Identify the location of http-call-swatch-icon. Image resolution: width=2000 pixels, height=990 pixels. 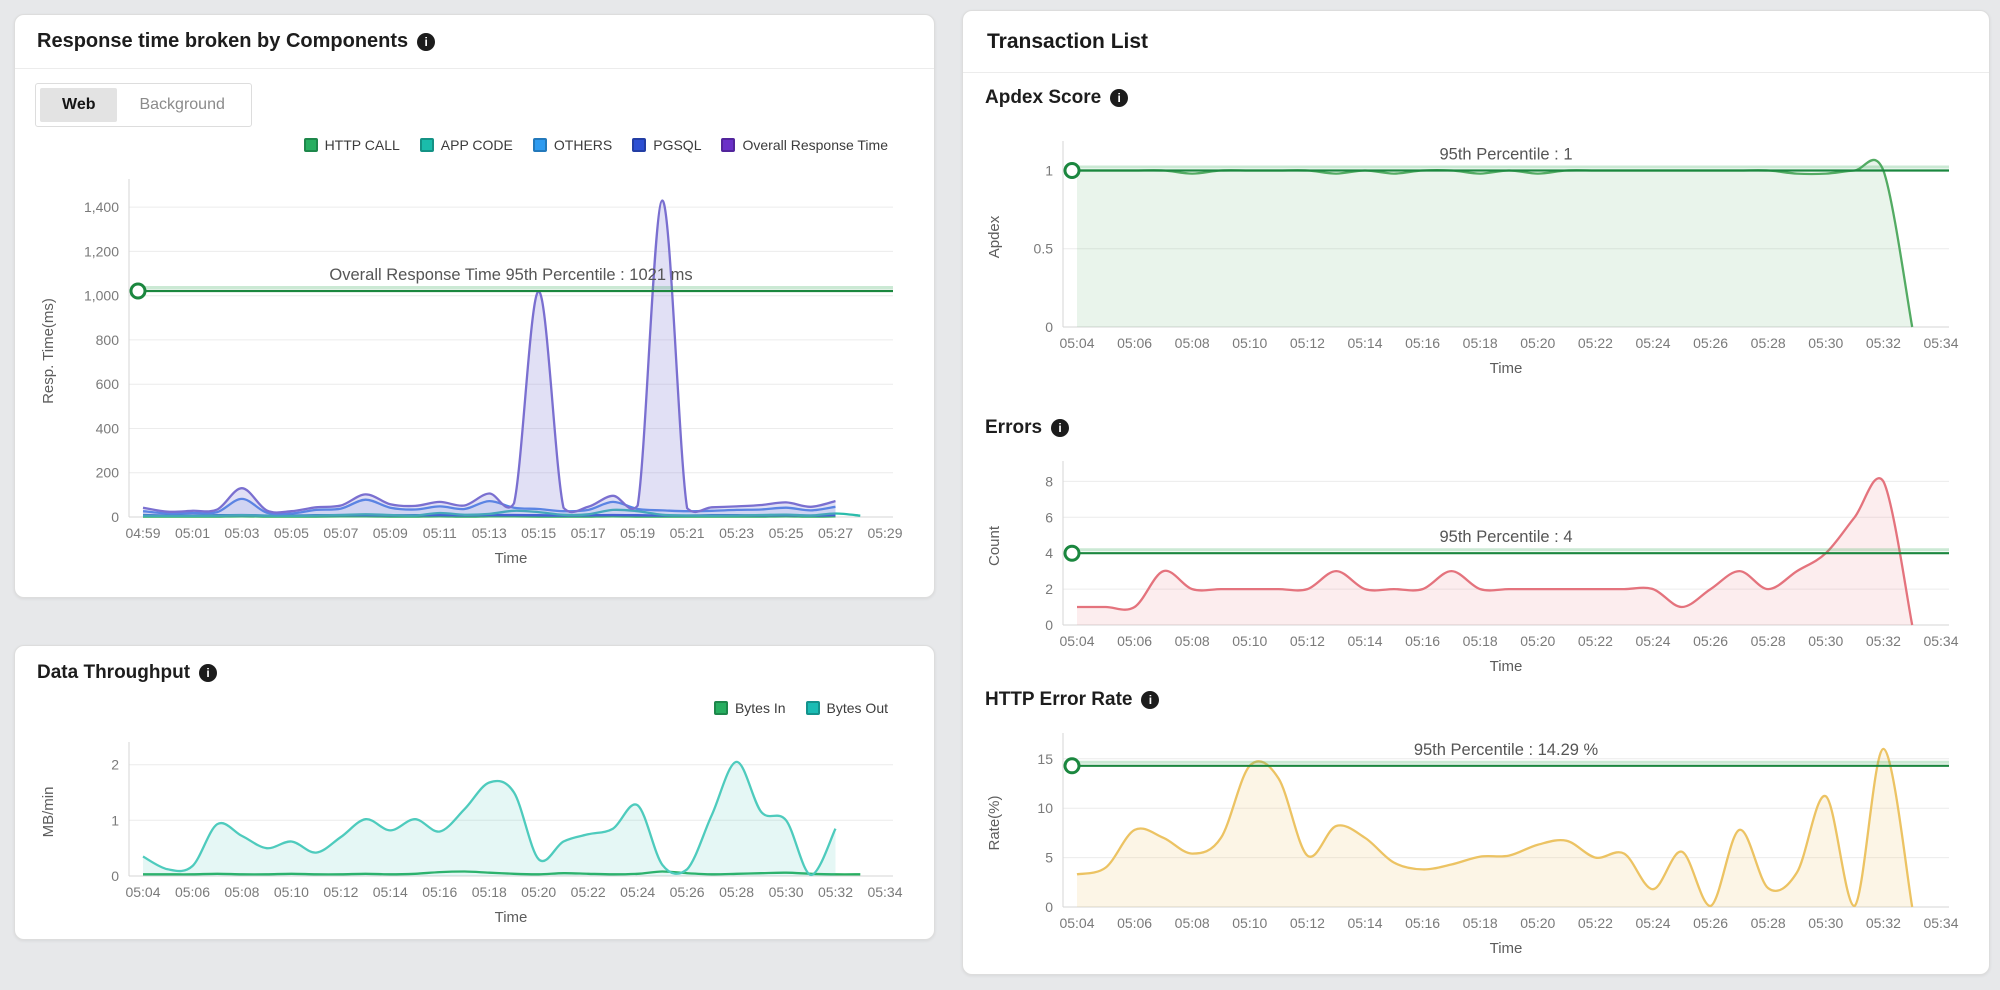
(310, 145).